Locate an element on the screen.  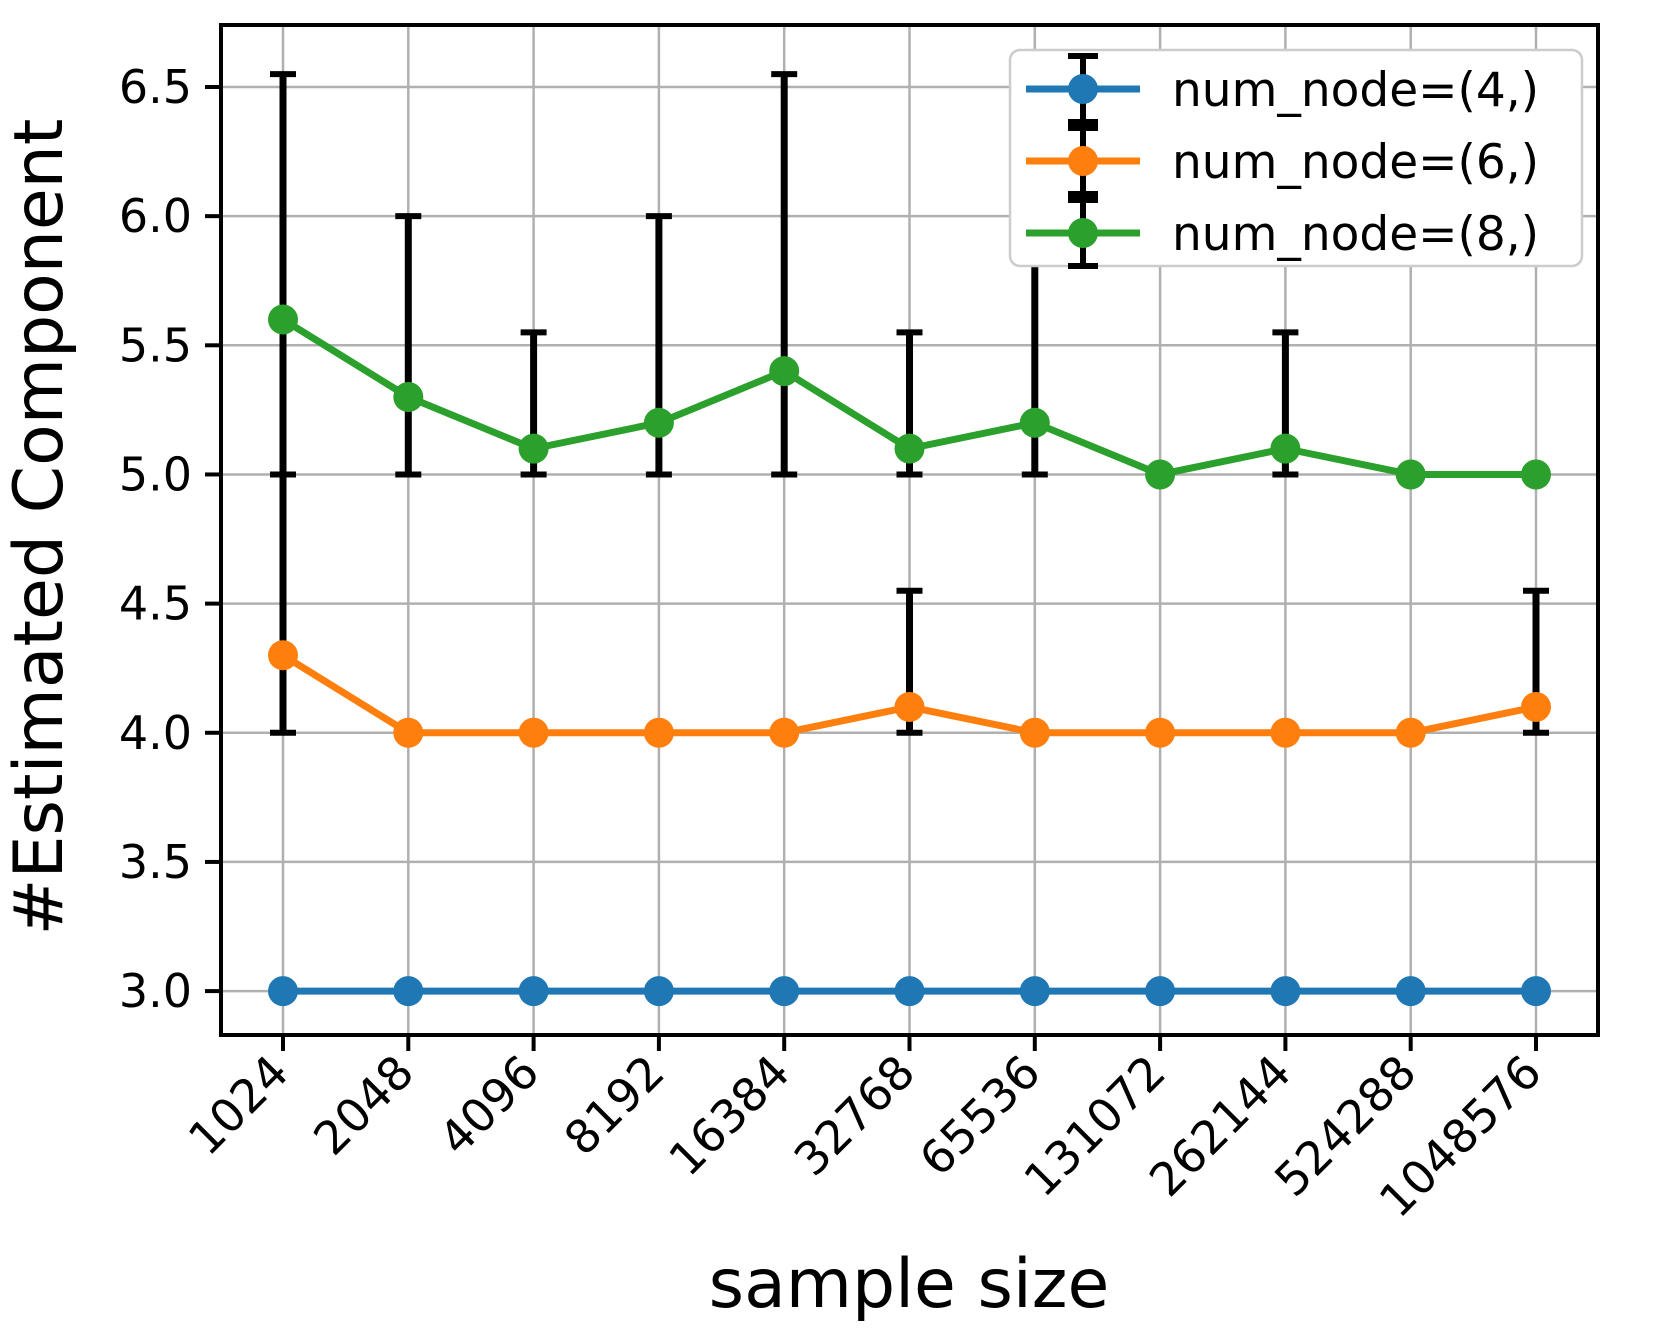
x-tick-label: 32768 is located at coordinates (855, 1116).